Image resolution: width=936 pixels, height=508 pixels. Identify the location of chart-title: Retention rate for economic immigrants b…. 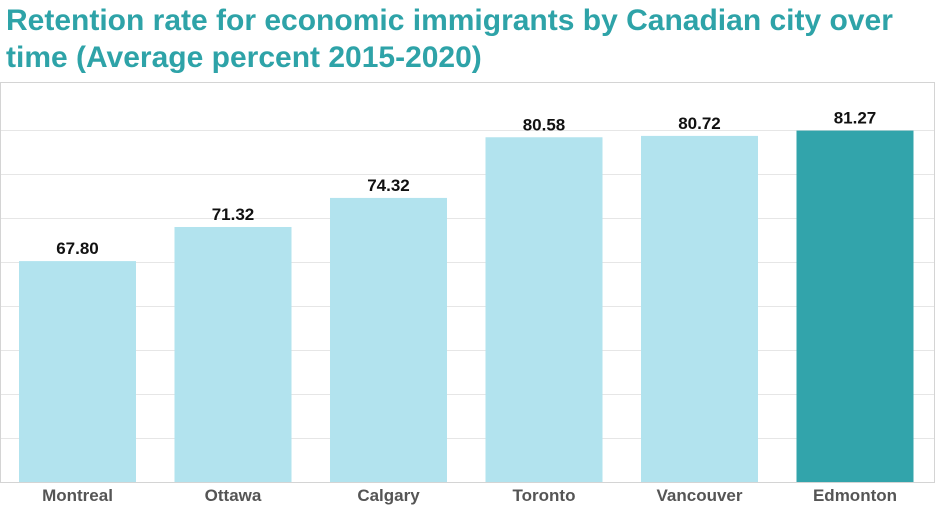
(449, 39).